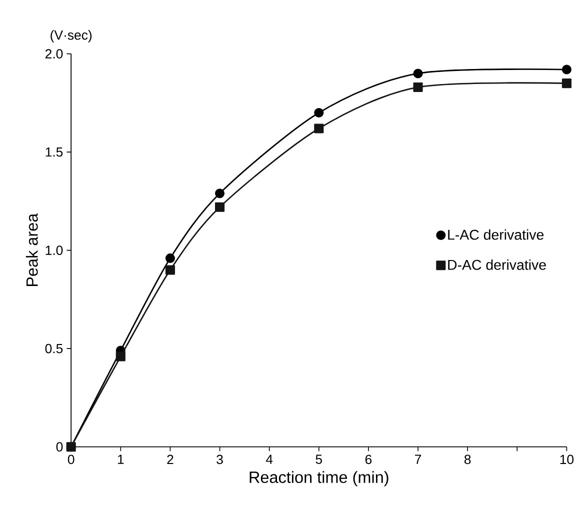 The image size is (587, 510). Describe the element at coordinates (54, 152) in the screenshot. I see `y-tick-label: 1.5` at that location.